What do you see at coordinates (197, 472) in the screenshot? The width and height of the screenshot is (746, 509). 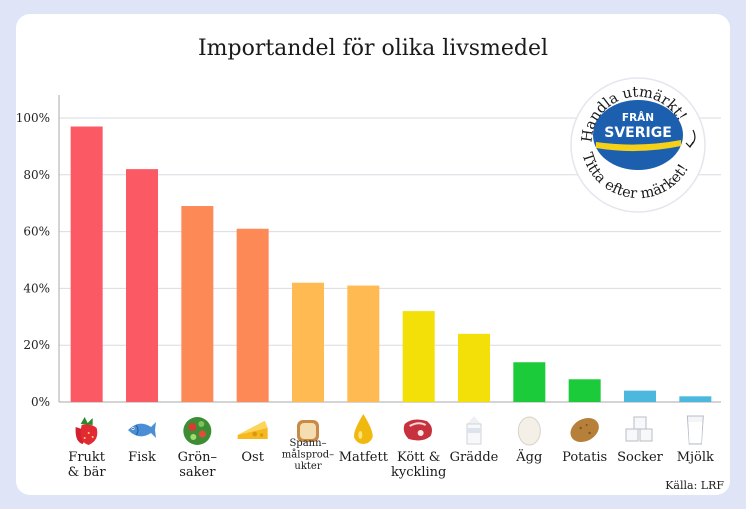 I see `x-tick-label: saker` at bounding box center [197, 472].